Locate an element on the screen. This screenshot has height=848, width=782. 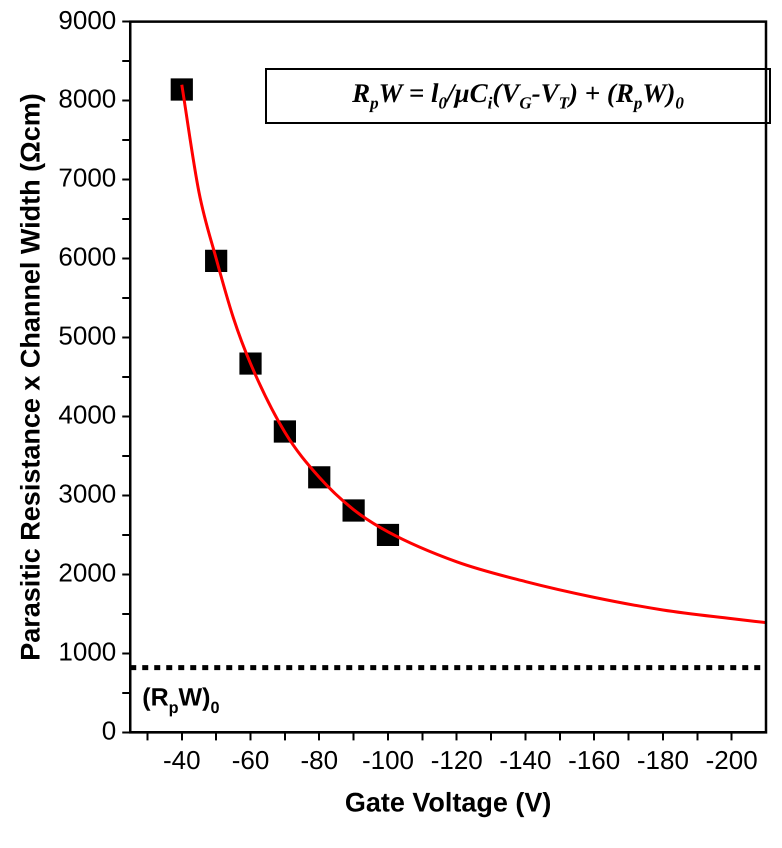
x-tick-label: -80 is located at coordinates (319, 760).